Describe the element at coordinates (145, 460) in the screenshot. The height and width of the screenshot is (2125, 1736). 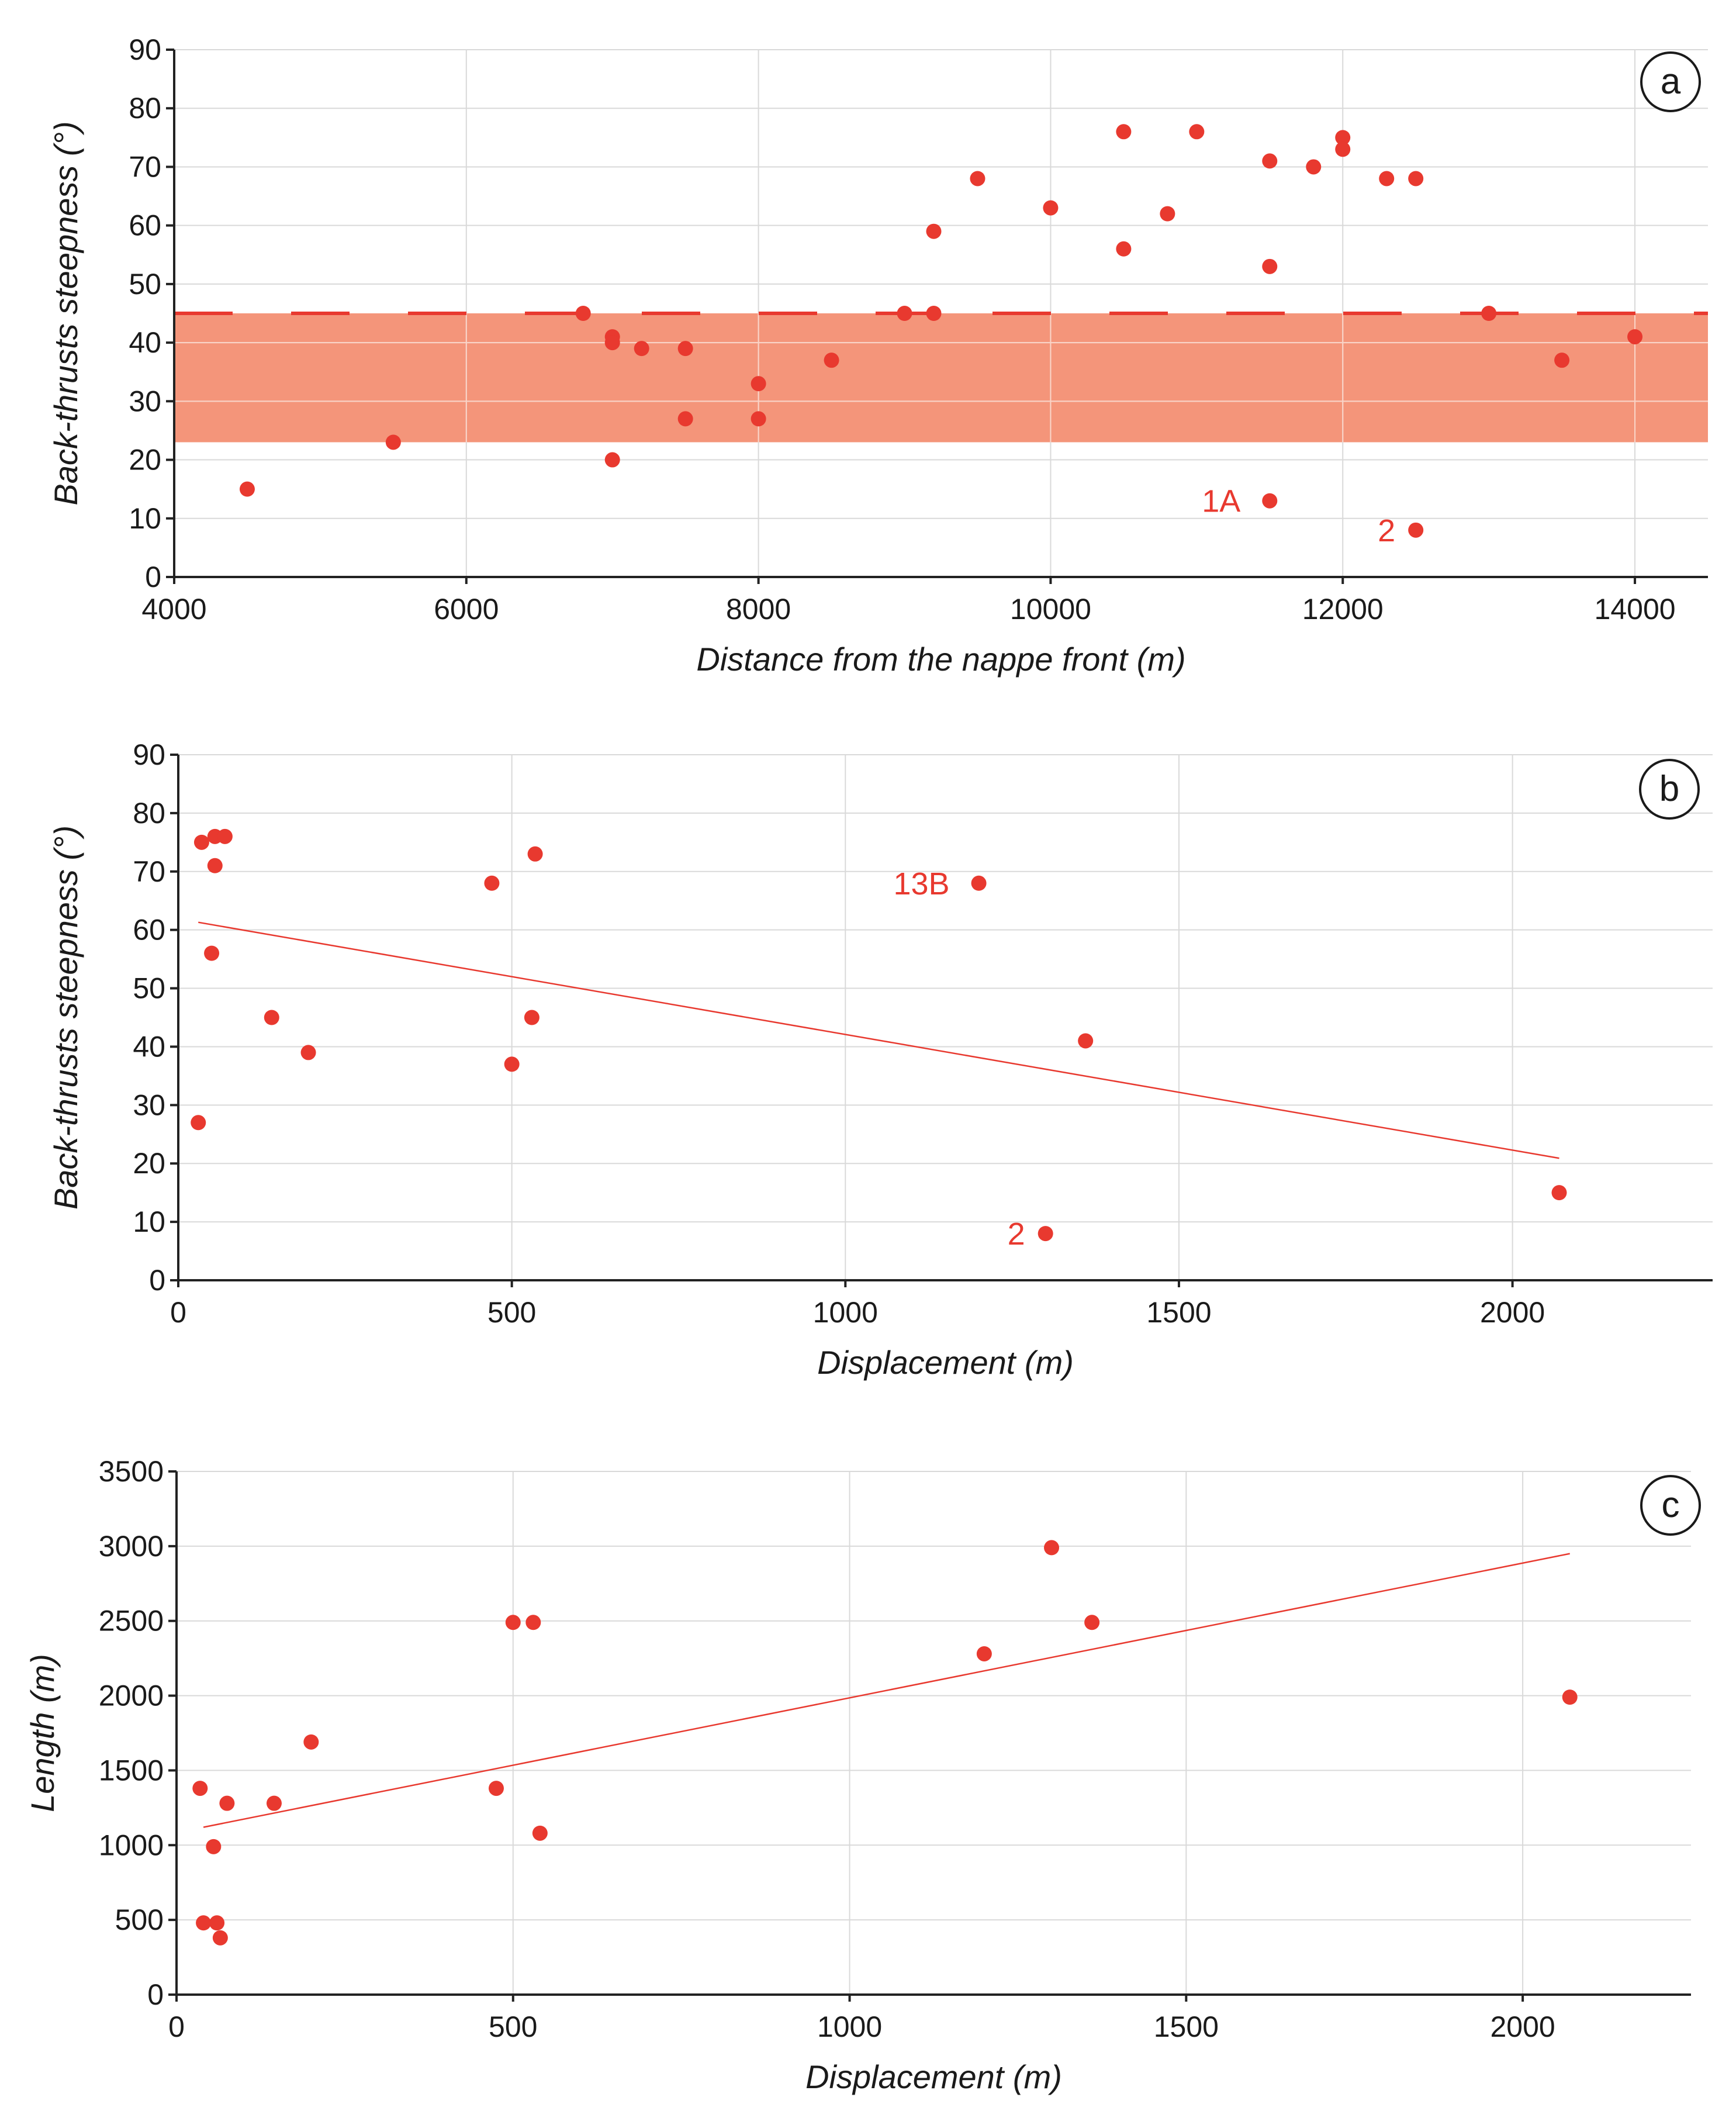
I see `y-tick-label: 20` at that location.